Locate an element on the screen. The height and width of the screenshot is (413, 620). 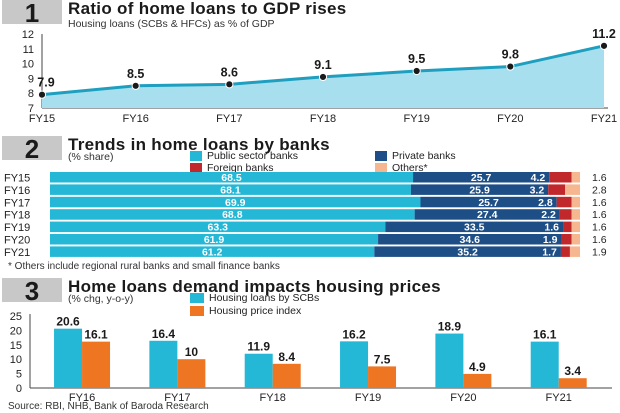
legend-private-swatch is located at coordinates (381, 156).